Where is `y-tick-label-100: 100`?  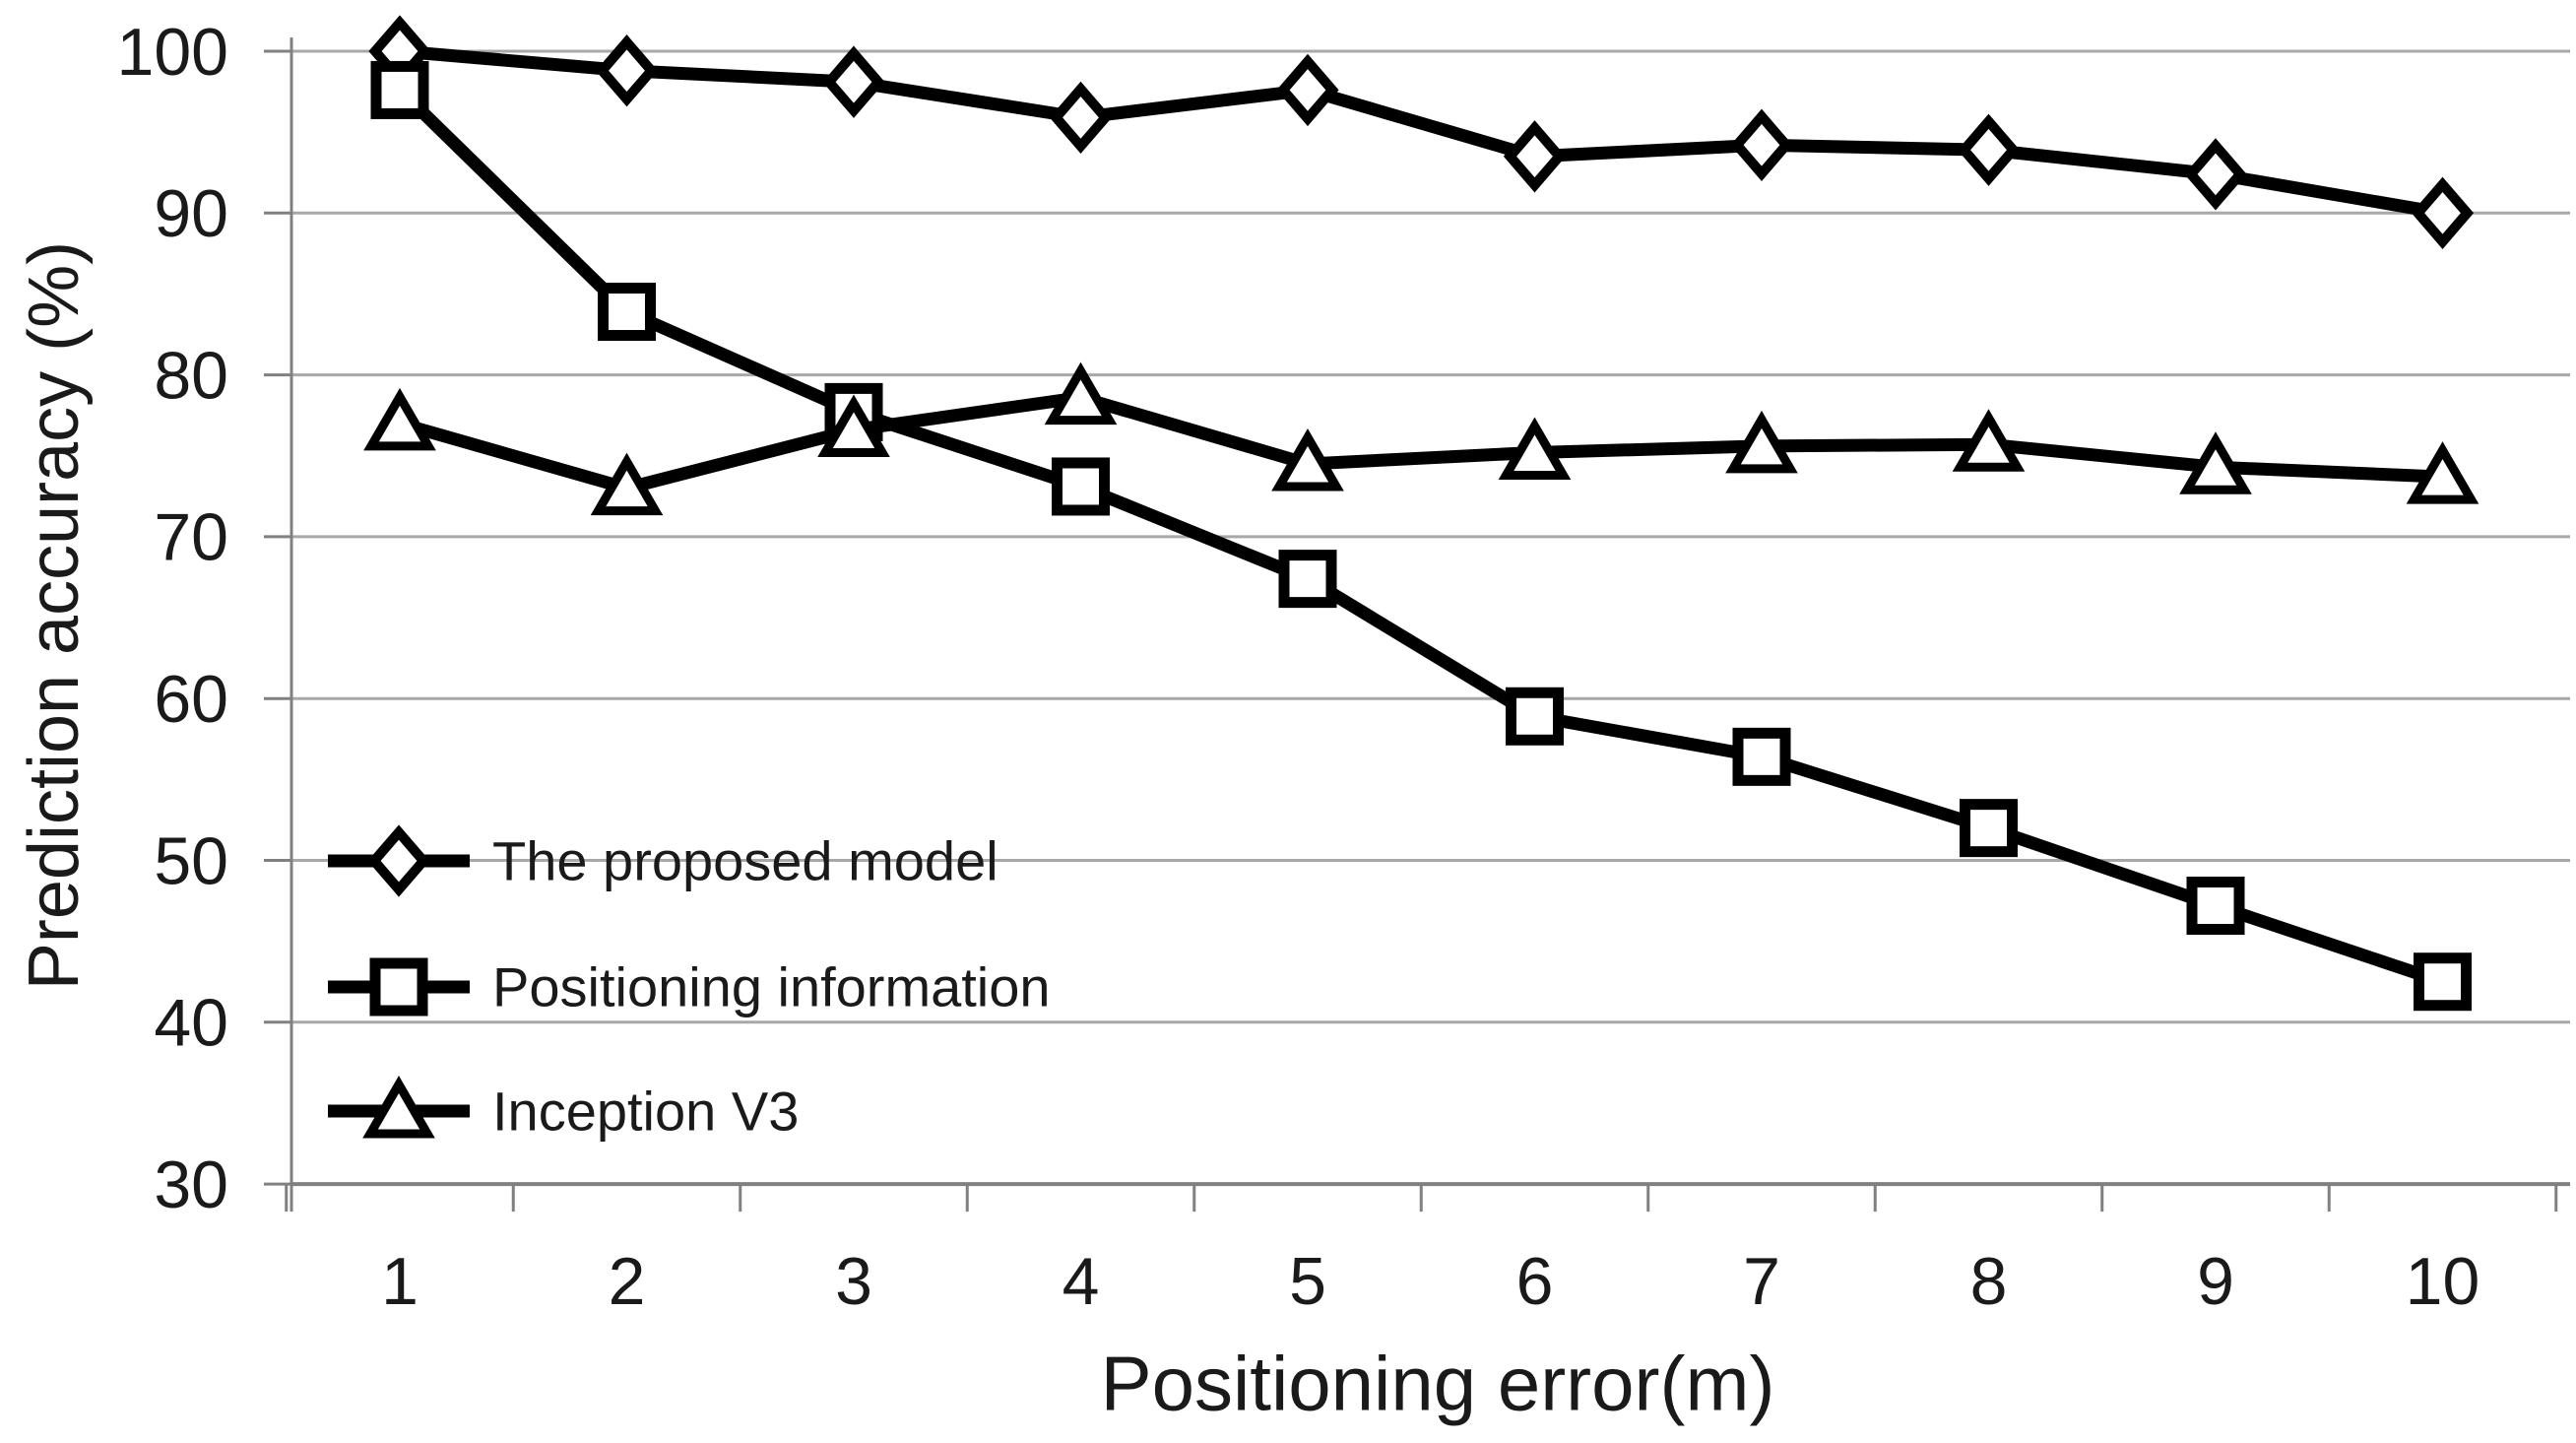
y-tick-label-100: 100 is located at coordinates (172, 52).